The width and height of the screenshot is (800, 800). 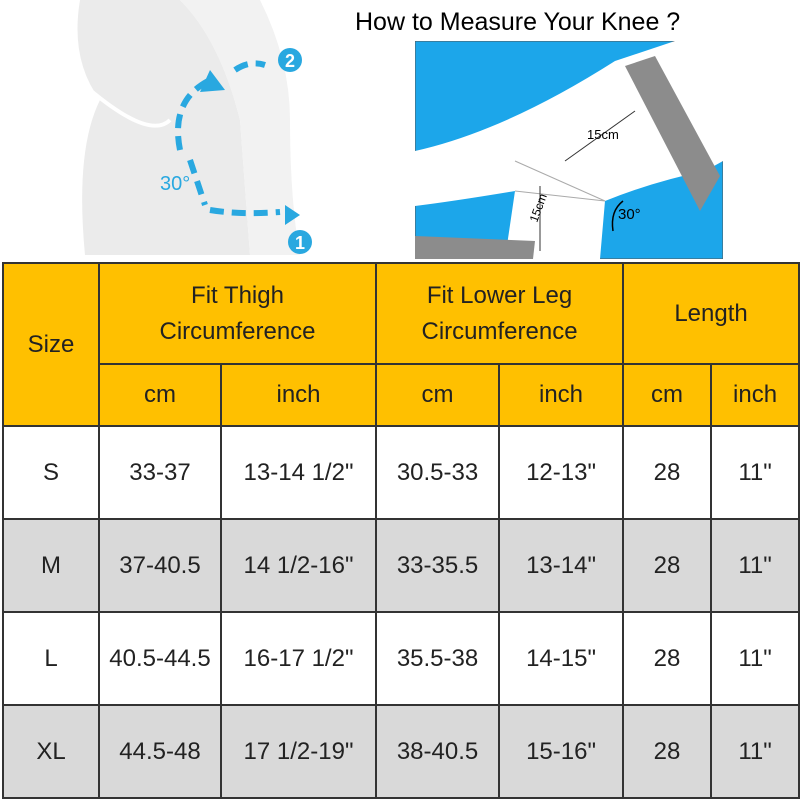 What do you see at coordinates (298, 658) in the screenshot?
I see `table-cell: 16-17 1/2"` at bounding box center [298, 658].